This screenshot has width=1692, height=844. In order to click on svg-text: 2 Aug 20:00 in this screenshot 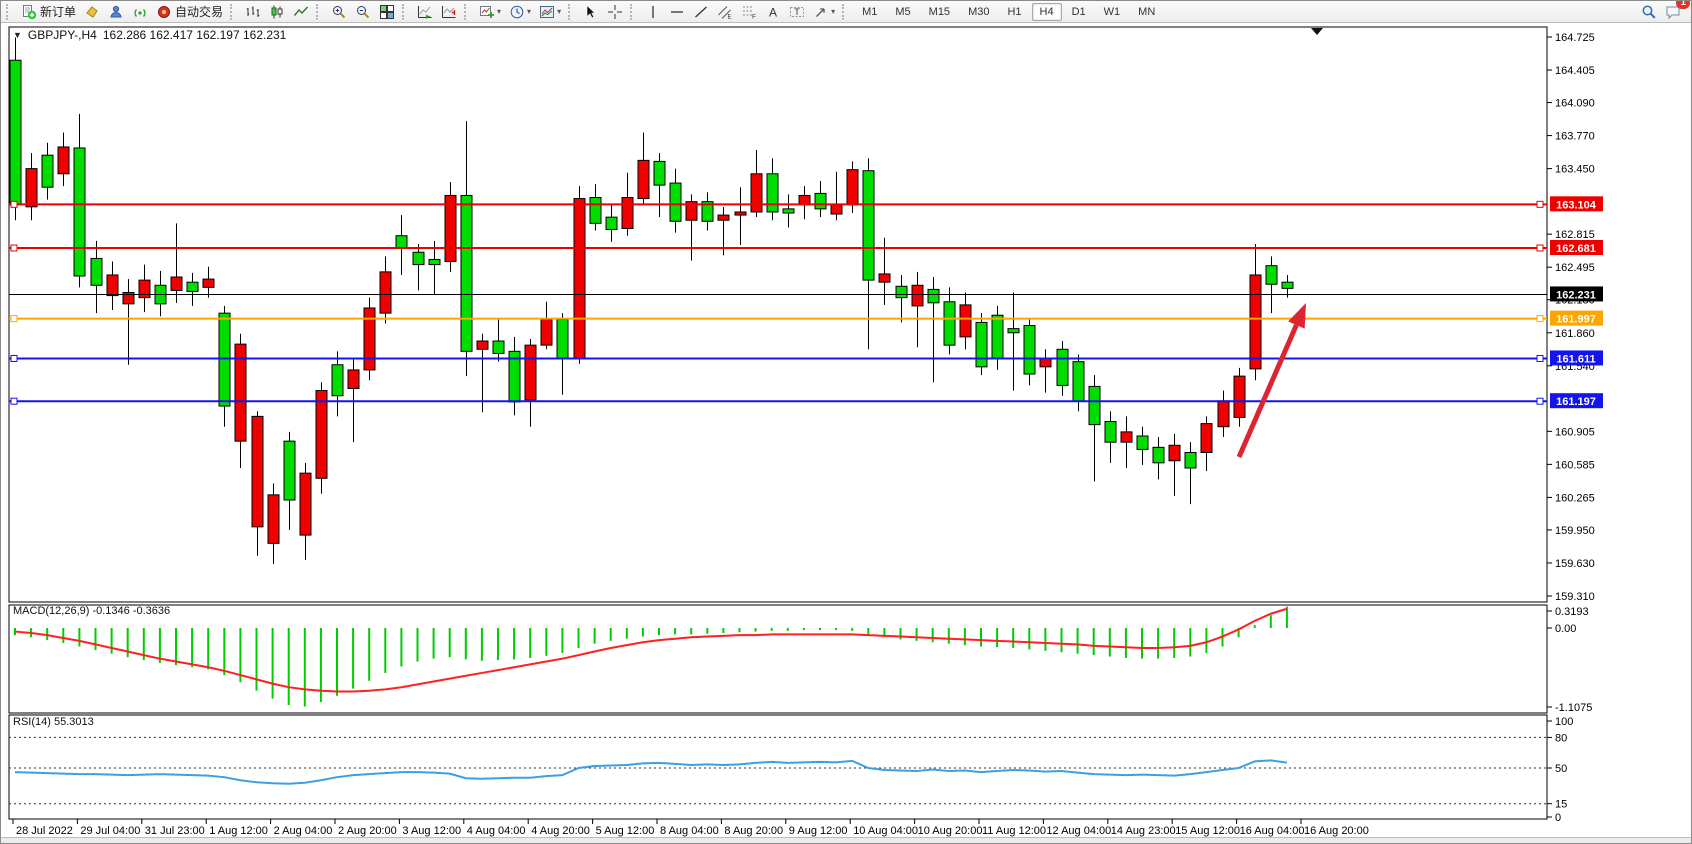, I will do `click(367, 831)`.